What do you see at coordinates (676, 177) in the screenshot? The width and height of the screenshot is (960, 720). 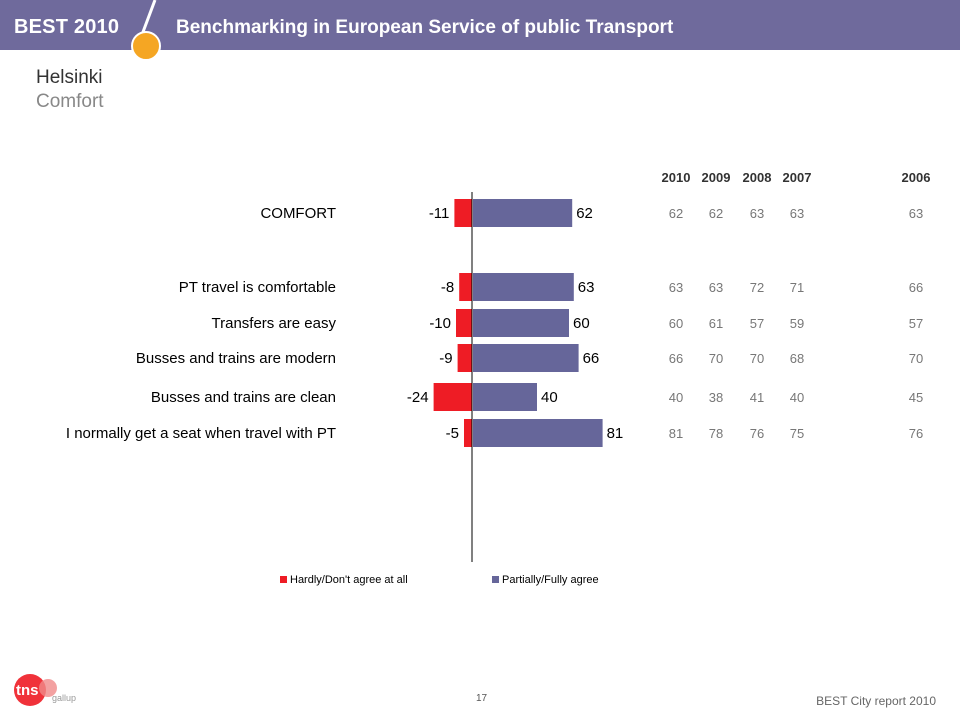 I see `history-year-header: 2010` at bounding box center [676, 177].